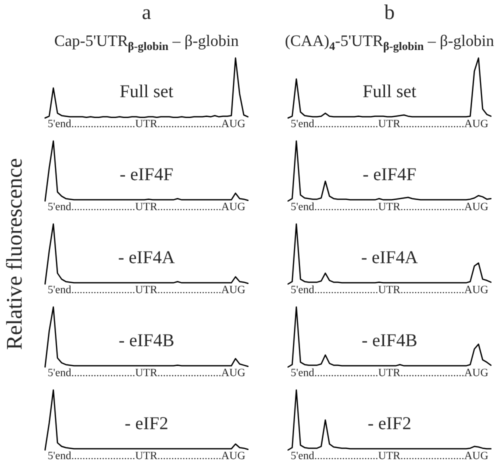  What do you see at coordinates (146, 14) in the screenshot?
I see `chart-title: a` at bounding box center [146, 14].